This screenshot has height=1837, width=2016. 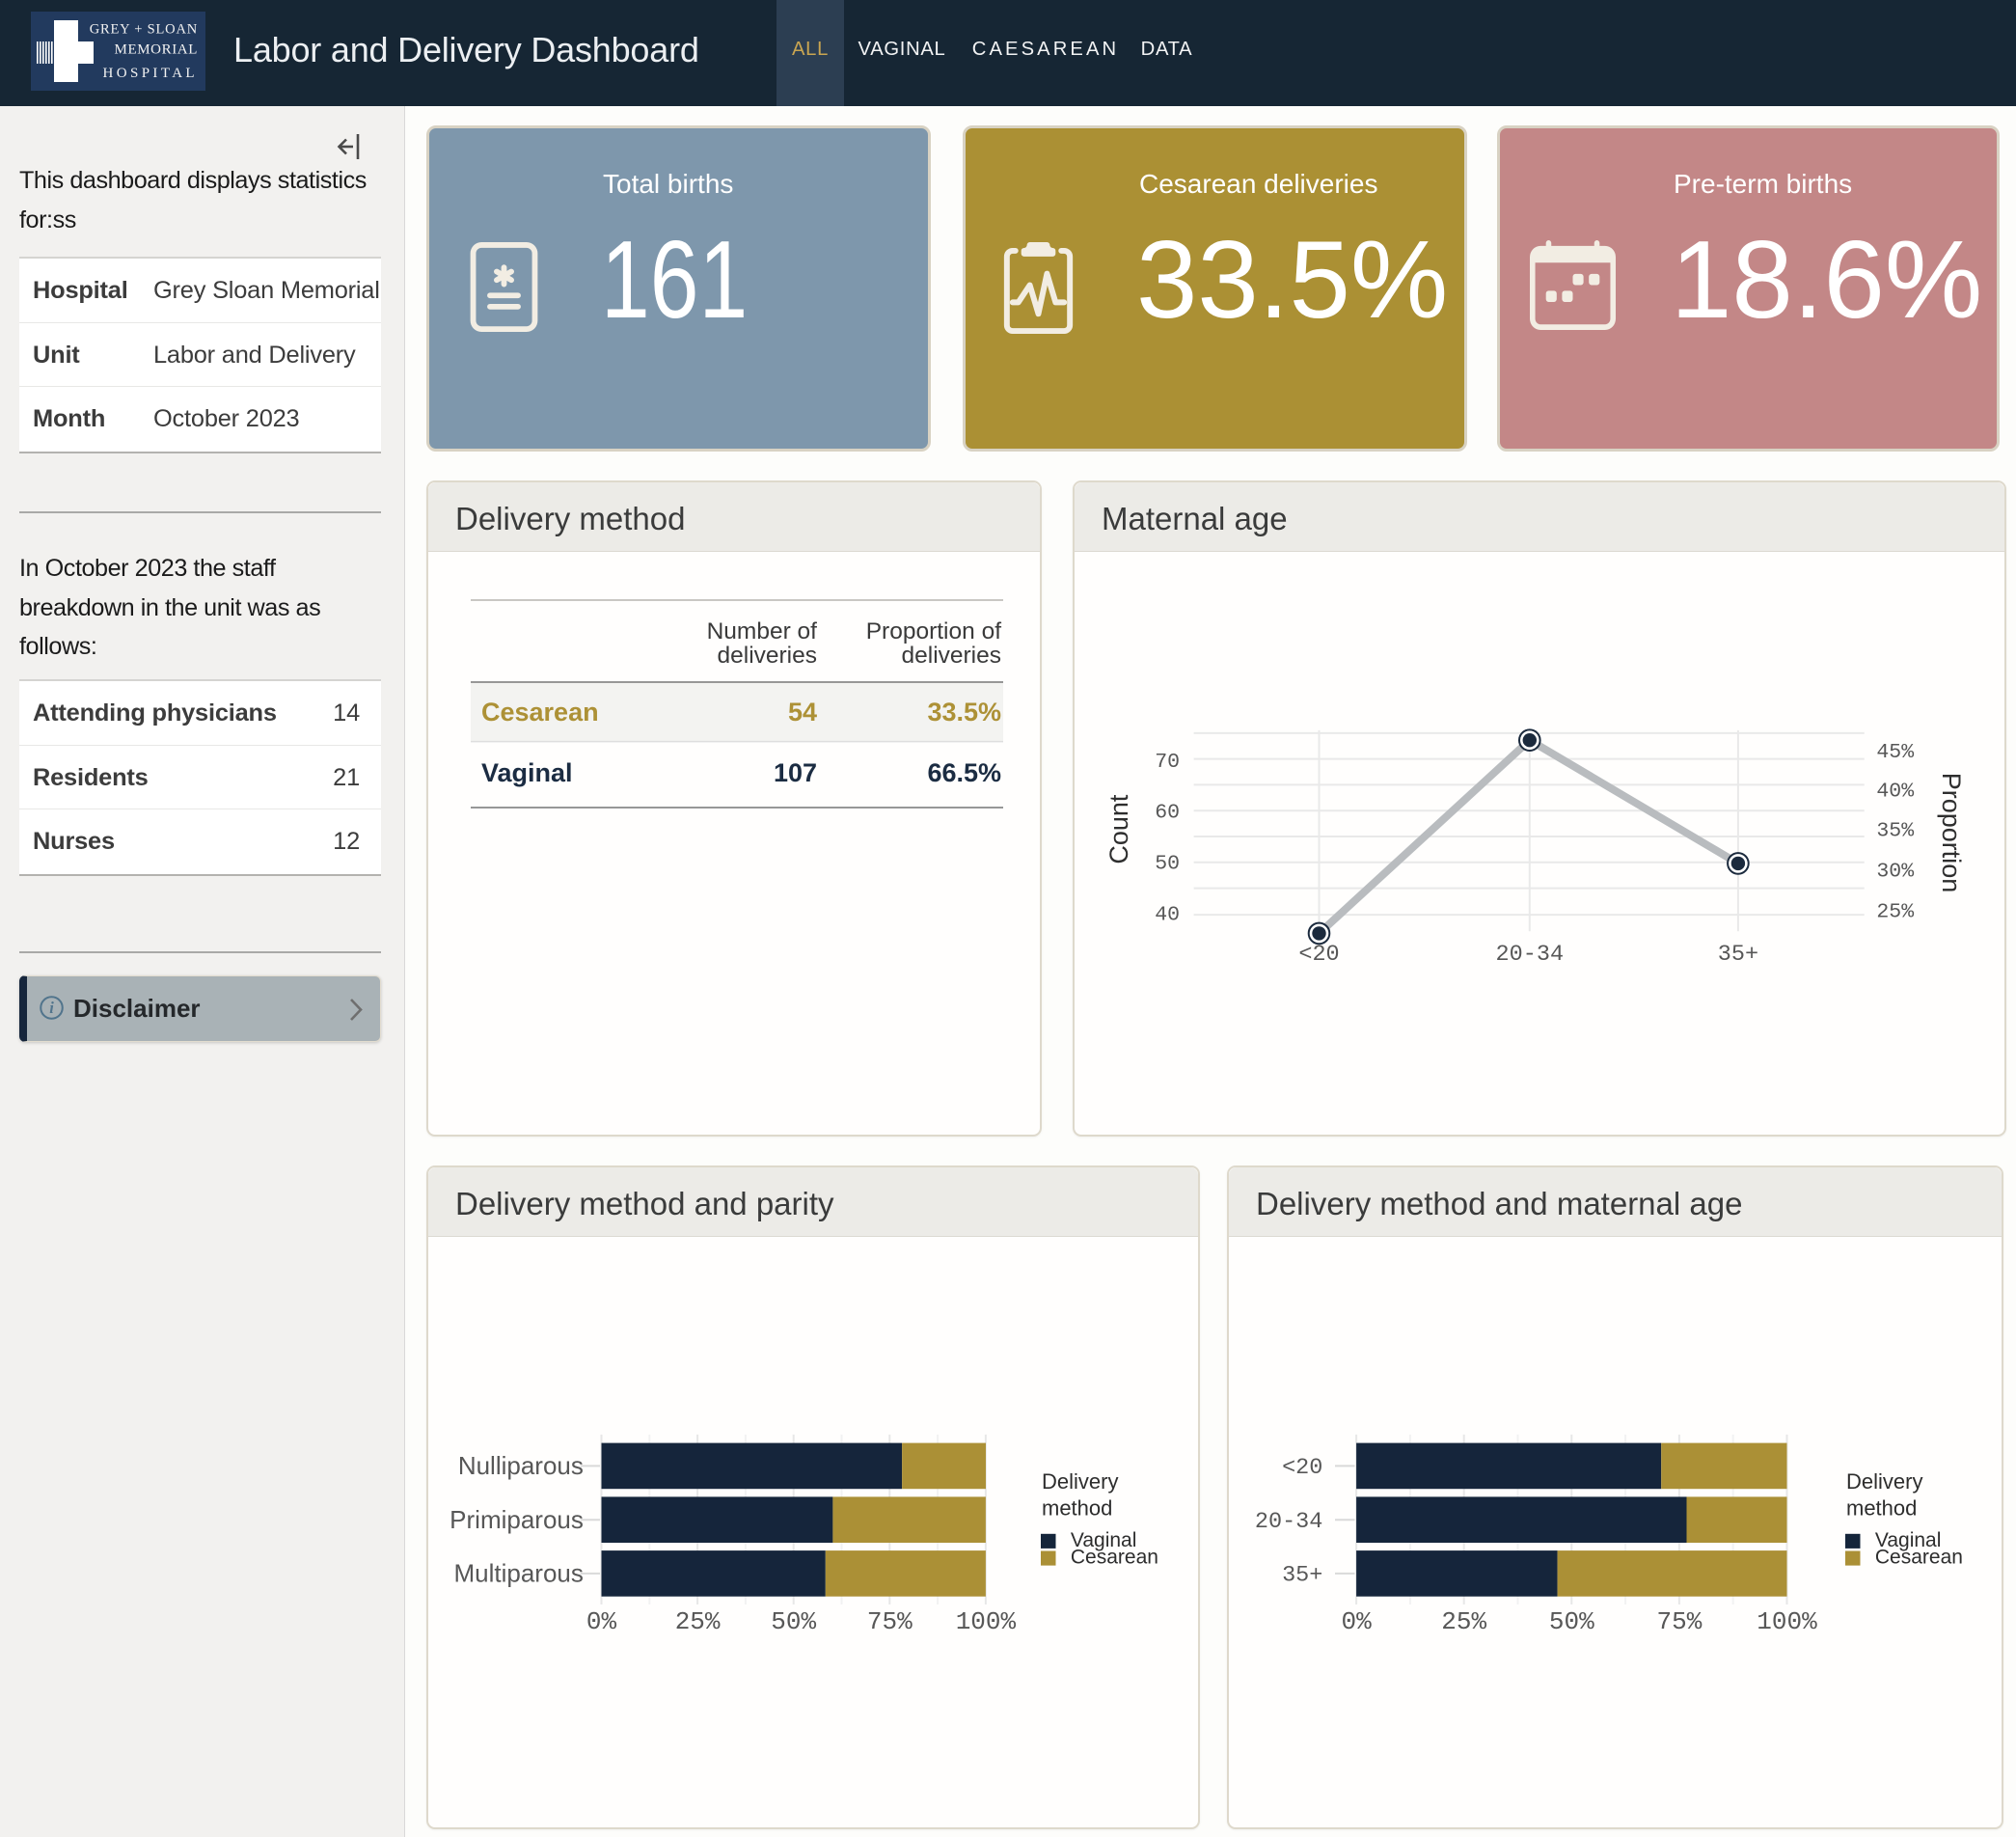 I want to click on svg-text: Count, so click(x=1118, y=829).